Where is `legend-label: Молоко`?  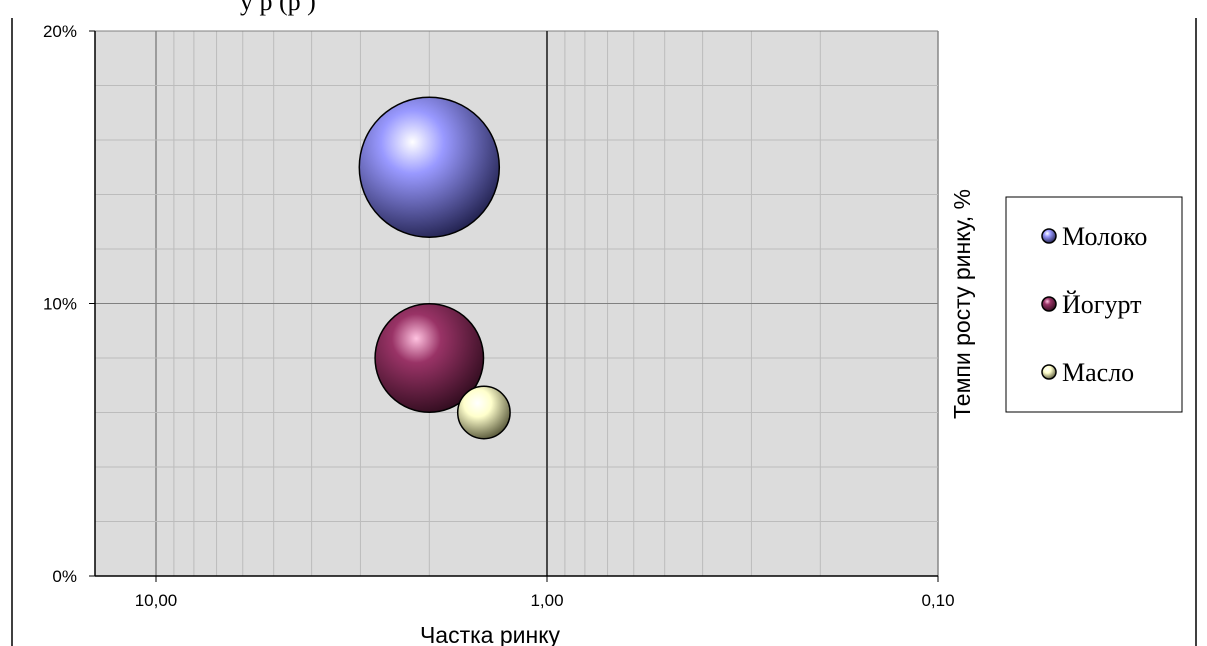
legend-label: Молоко is located at coordinates (1104, 236).